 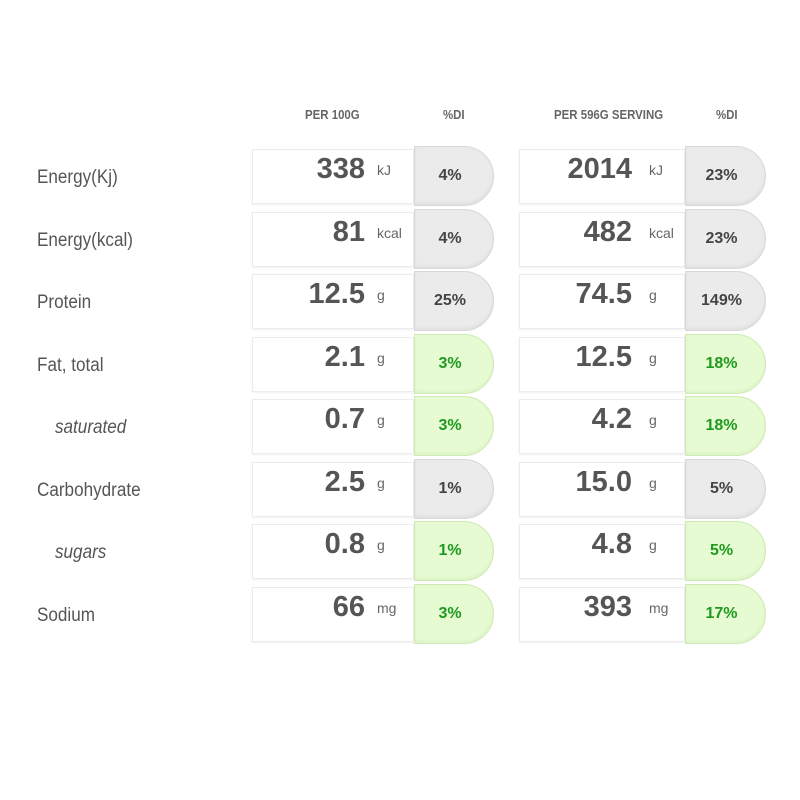 What do you see at coordinates (344, 419) in the screenshot?
I see `per-100g-value: 0.7` at bounding box center [344, 419].